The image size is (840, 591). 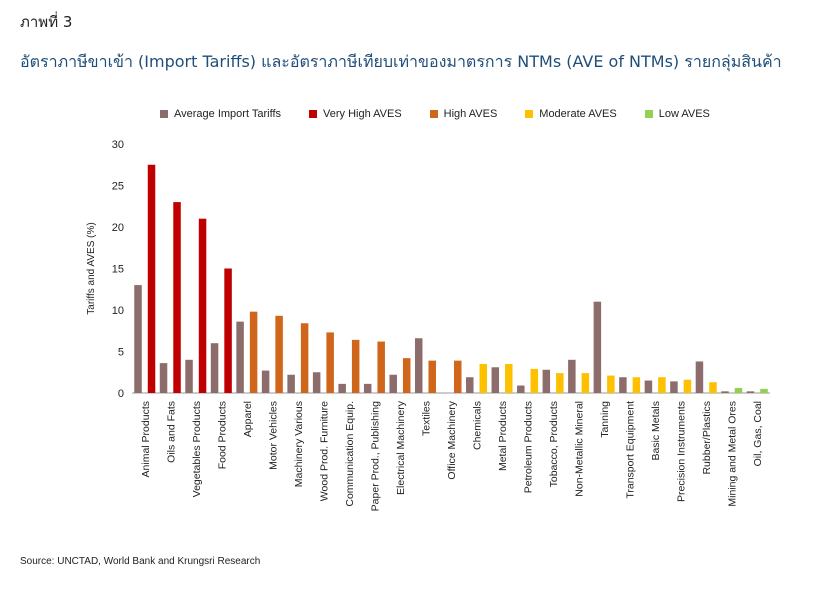 What do you see at coordinates (478, 425) in the screenshot?
I see `x-tick-label: Chemicals` at bounding box center [478, 425].